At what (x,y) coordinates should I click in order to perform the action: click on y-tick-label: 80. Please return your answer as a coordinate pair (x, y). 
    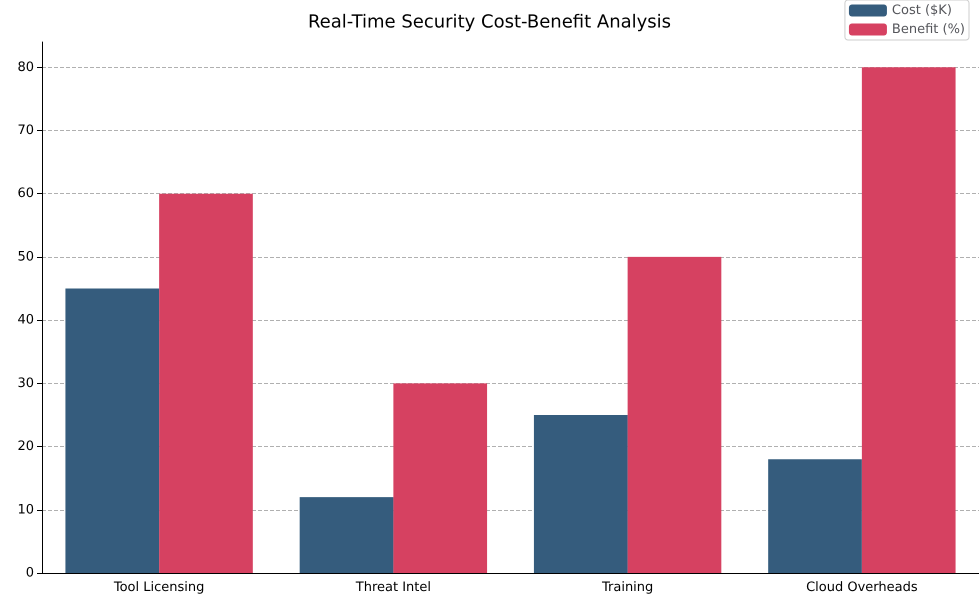
    Looking at the image, I should click on (25, 67).